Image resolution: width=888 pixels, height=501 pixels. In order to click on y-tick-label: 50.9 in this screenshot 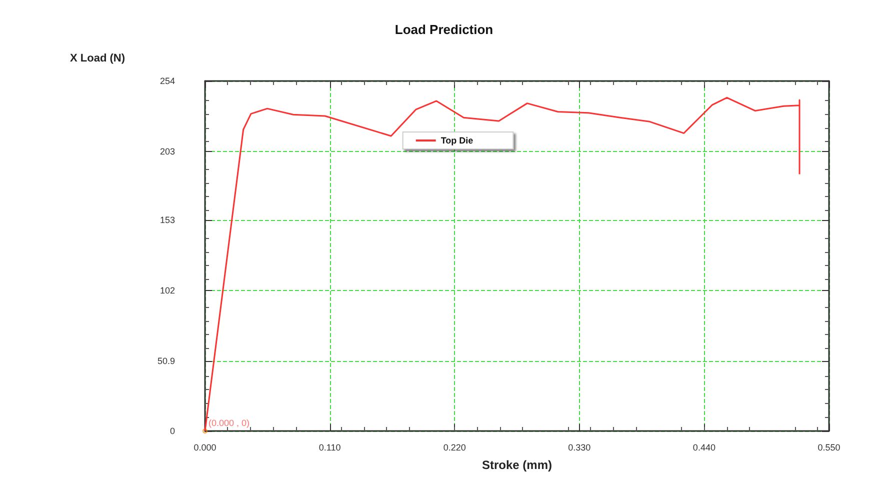, I will do `click(166, 361)`.